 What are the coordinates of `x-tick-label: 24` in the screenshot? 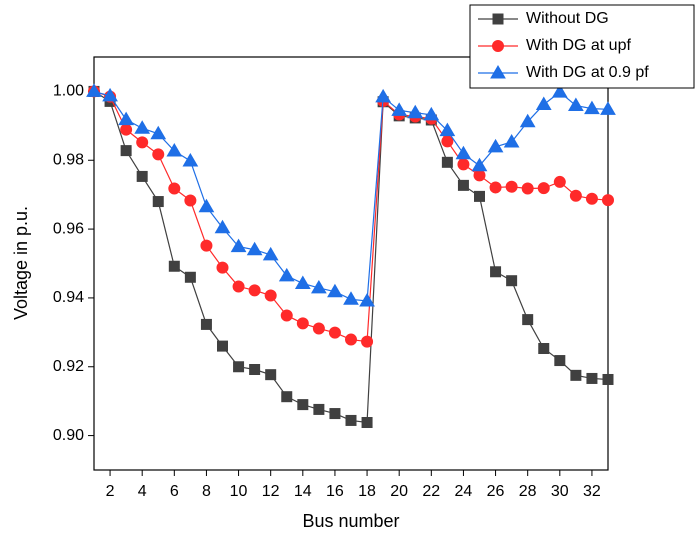 It's located at (464, 491).